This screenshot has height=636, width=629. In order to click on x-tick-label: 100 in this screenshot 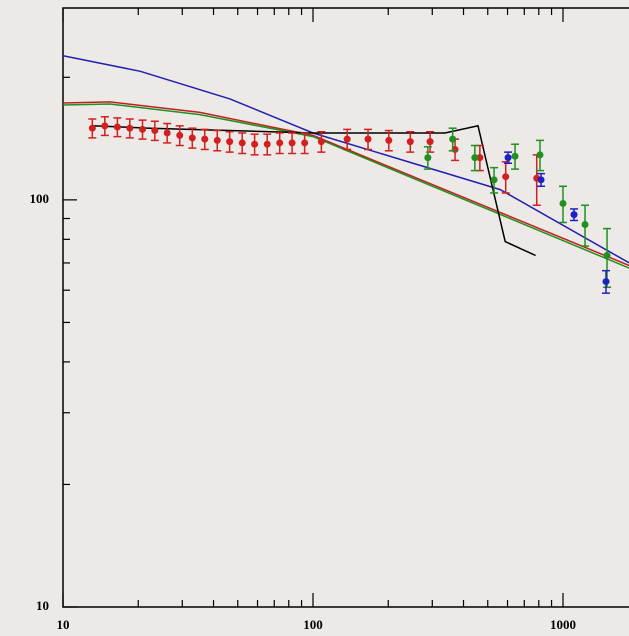, I will do `click(313, 624)`.